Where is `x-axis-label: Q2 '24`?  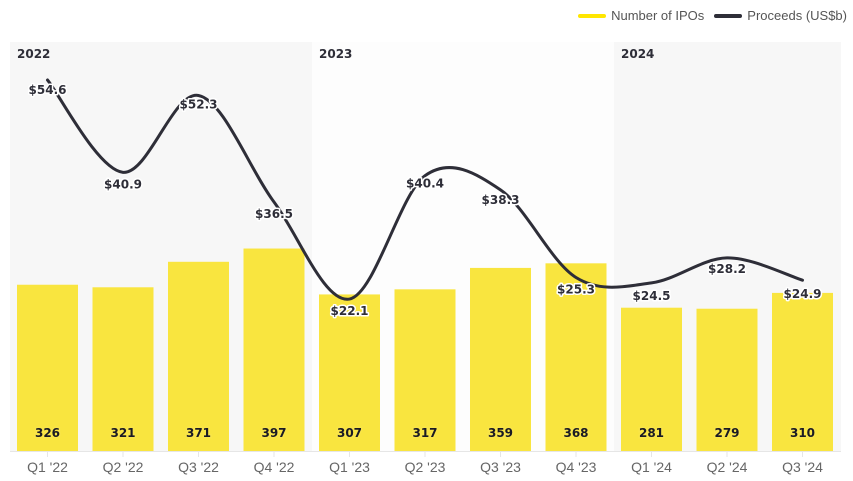
x-axis-label: Q2 '24 is located at coordinates (727, 467).